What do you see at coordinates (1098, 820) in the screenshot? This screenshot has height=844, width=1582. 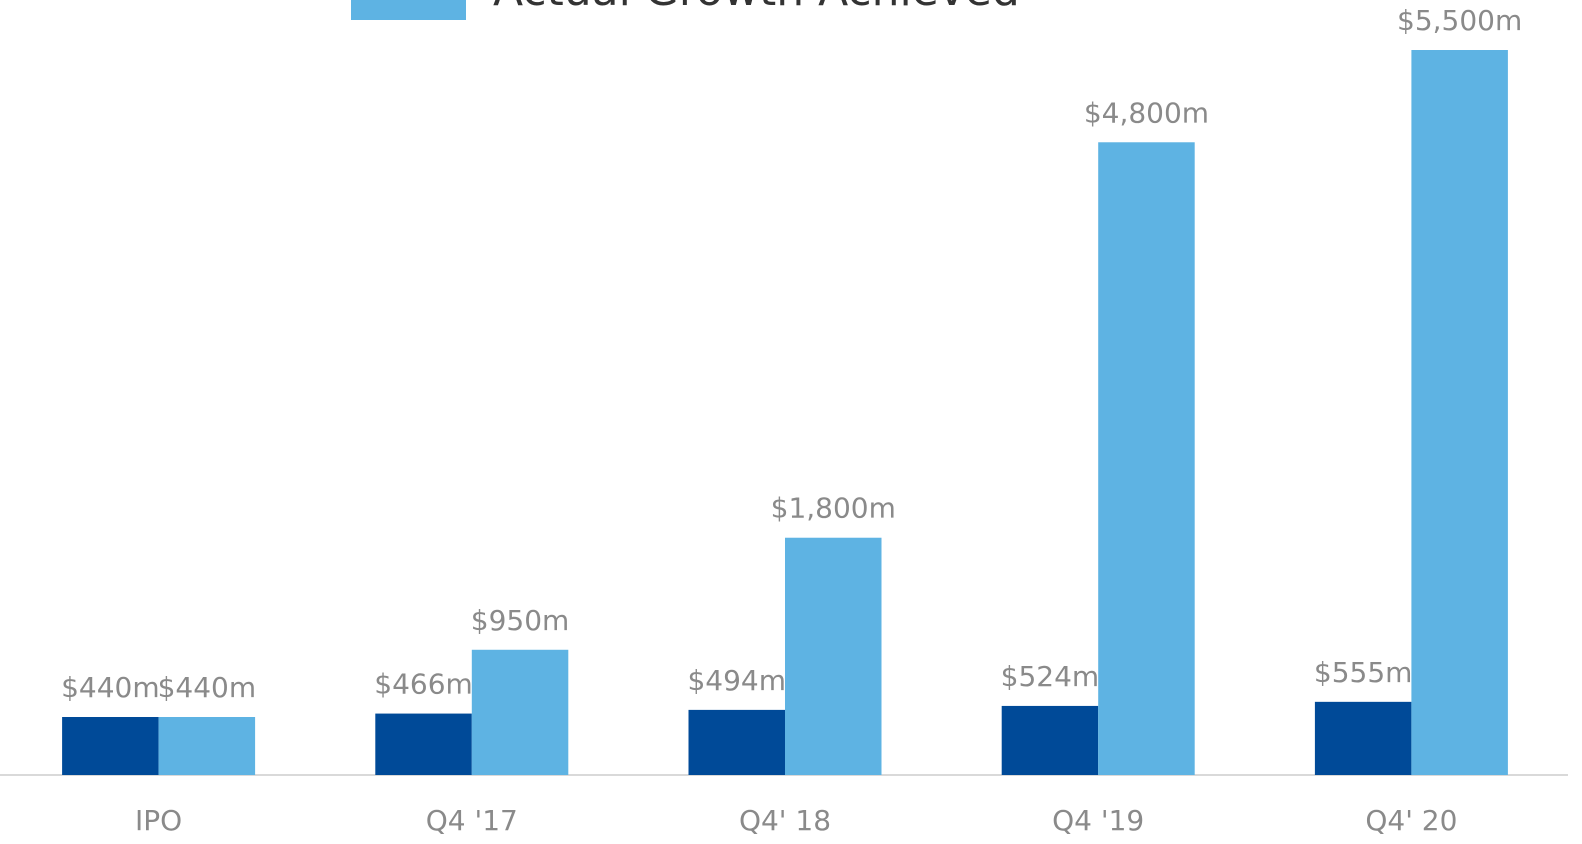 I see `x-tick-label: Q4 '19` at bounding box center [1098, 820].